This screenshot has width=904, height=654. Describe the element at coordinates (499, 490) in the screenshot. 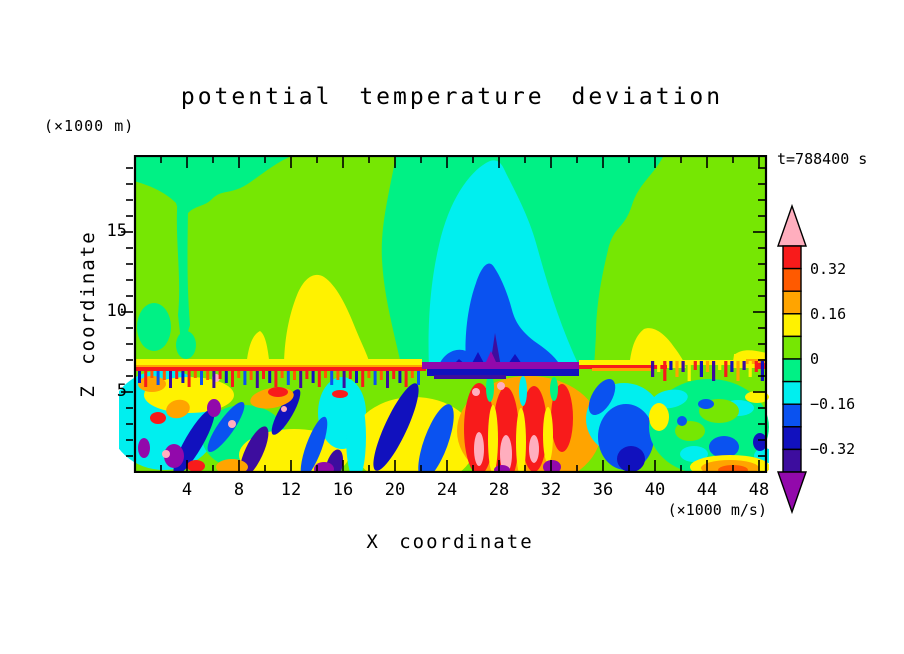

I see `x-tick-label: 28` at that location.